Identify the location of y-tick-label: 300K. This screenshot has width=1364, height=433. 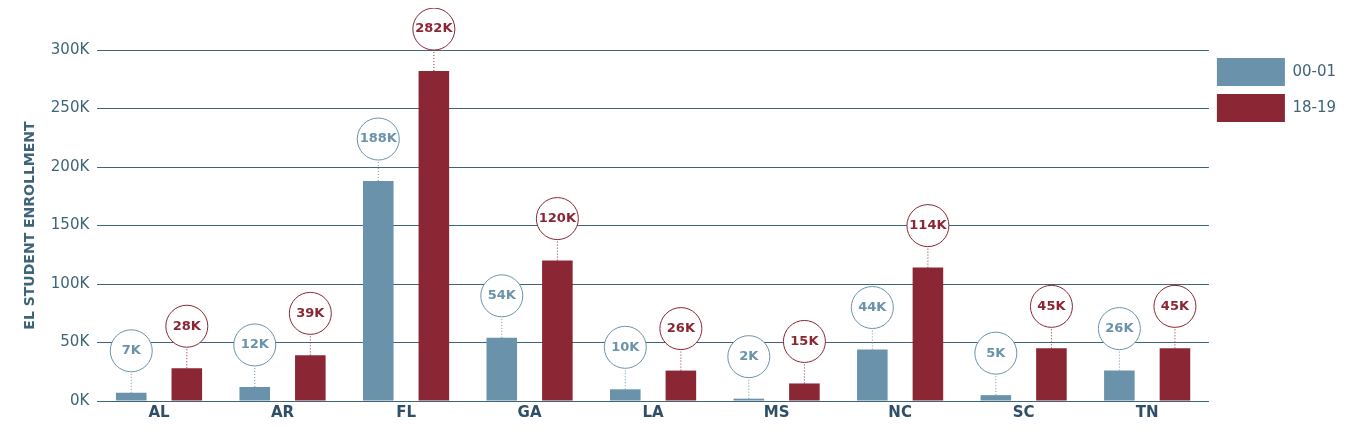
(70, 48).